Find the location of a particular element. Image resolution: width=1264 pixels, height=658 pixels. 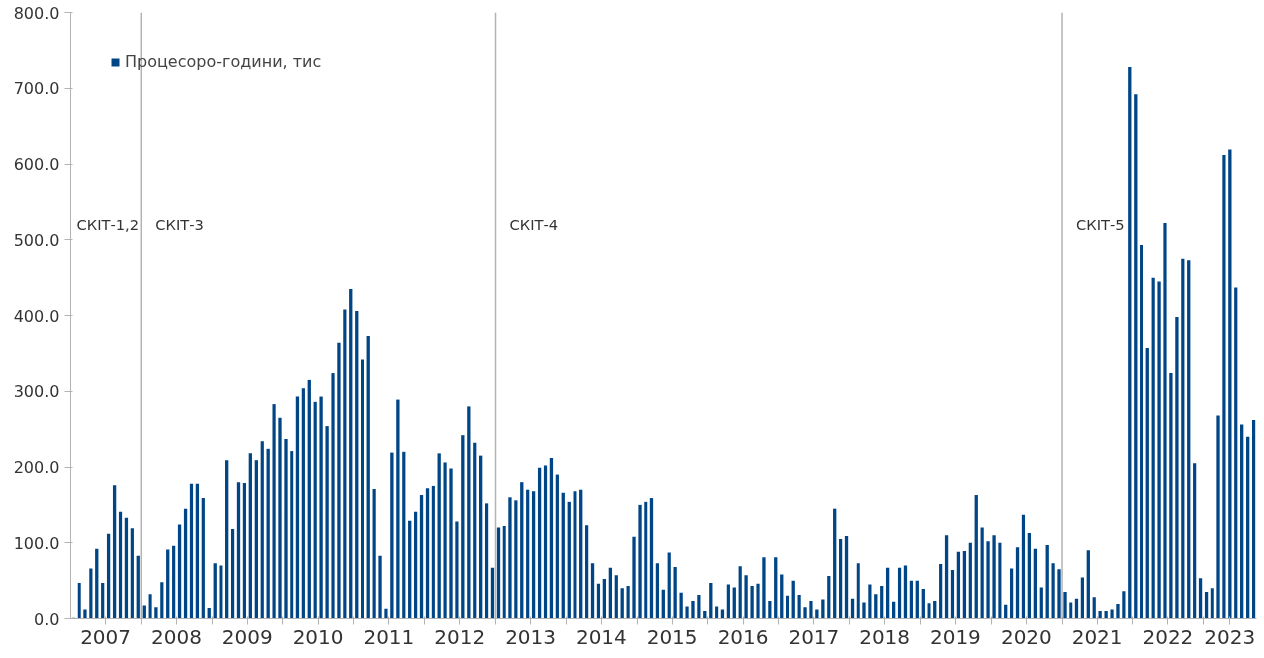

x-tick-label: 2021 is located at coordinates (1097, 636).